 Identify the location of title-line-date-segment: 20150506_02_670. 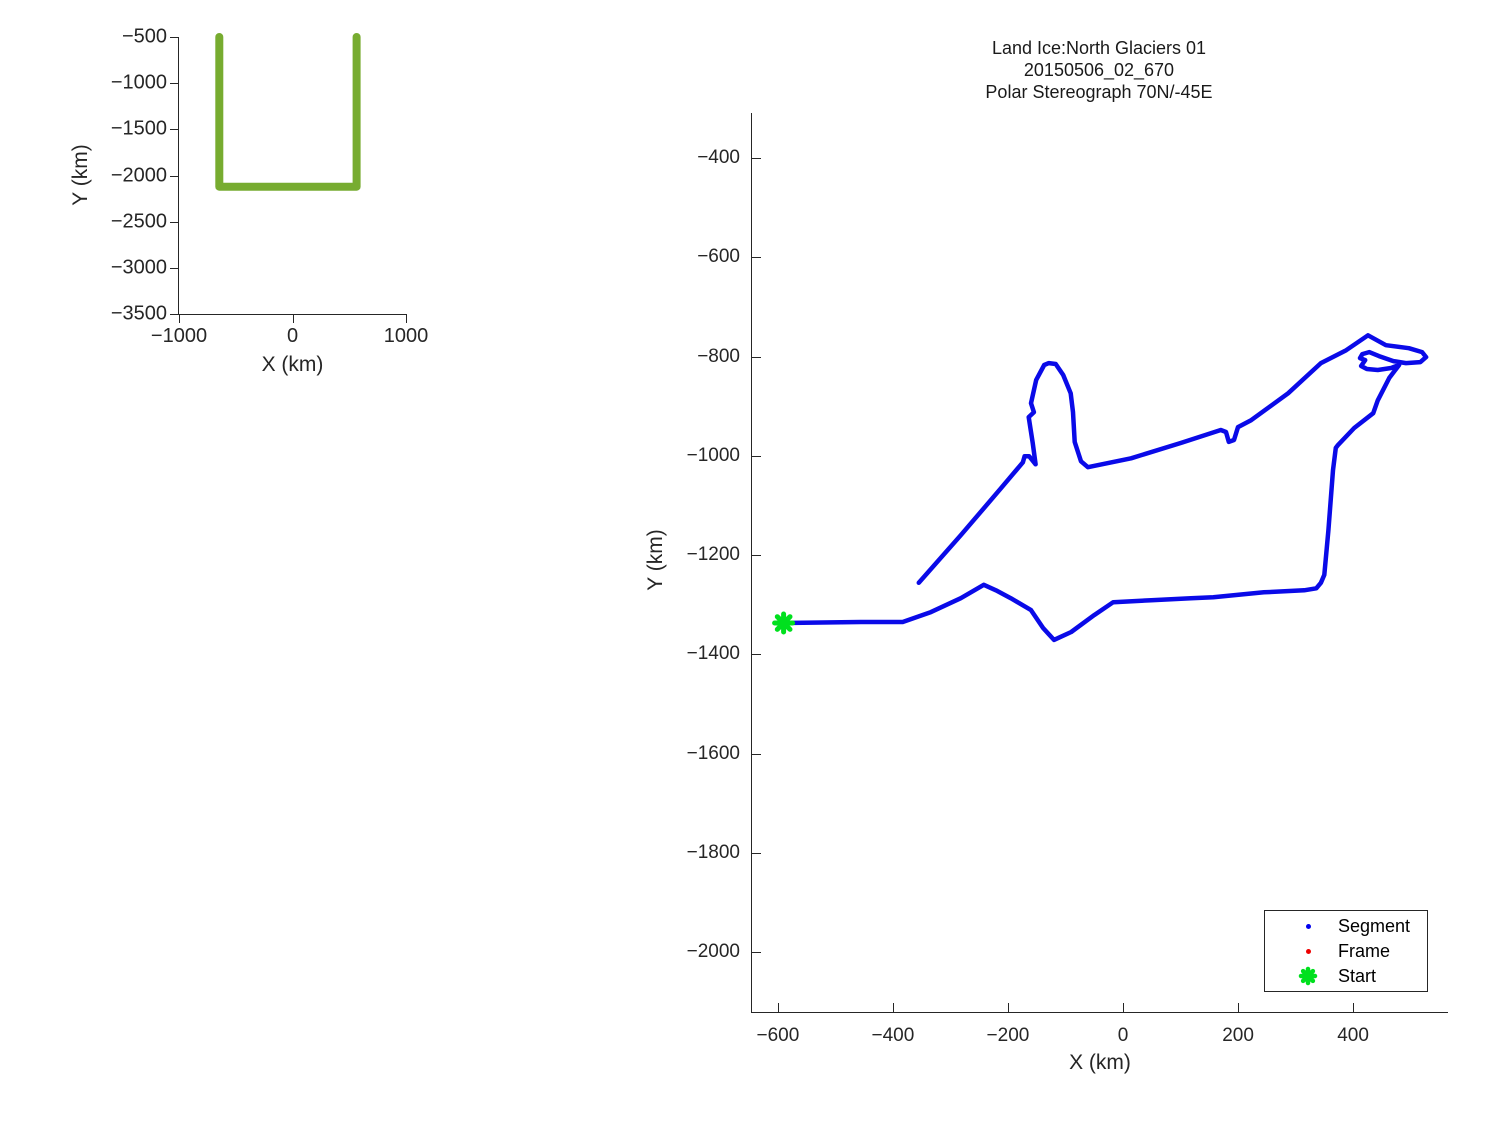
(1099, 70).